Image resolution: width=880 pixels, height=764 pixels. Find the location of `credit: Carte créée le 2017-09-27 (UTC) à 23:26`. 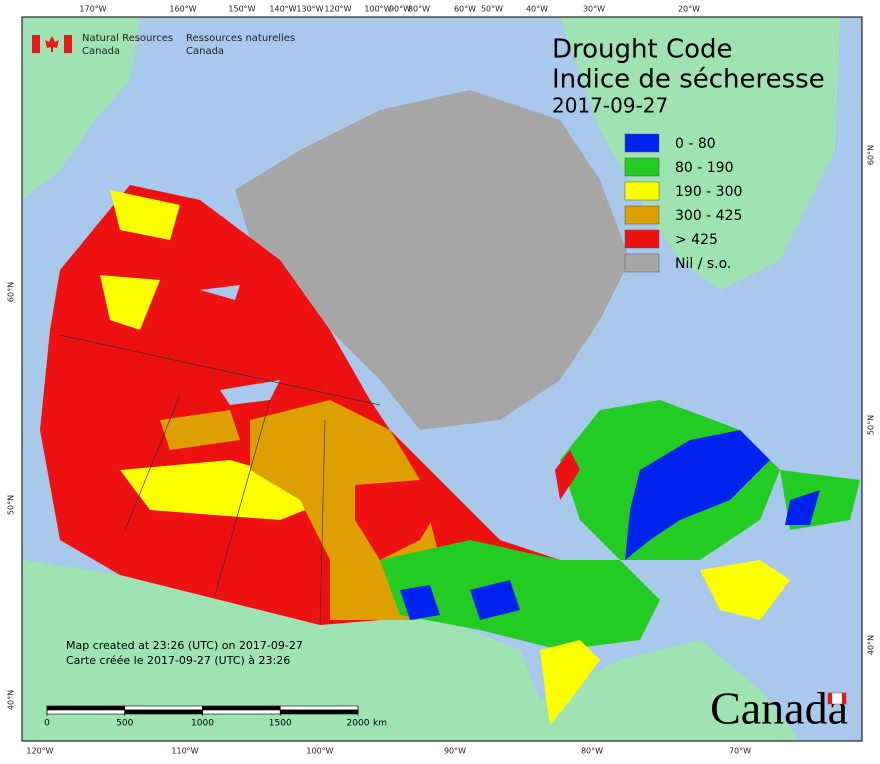

credit: Carte créée le 2017-09-27 (UTC) à 23:26 is located at coordinates (178, 660).